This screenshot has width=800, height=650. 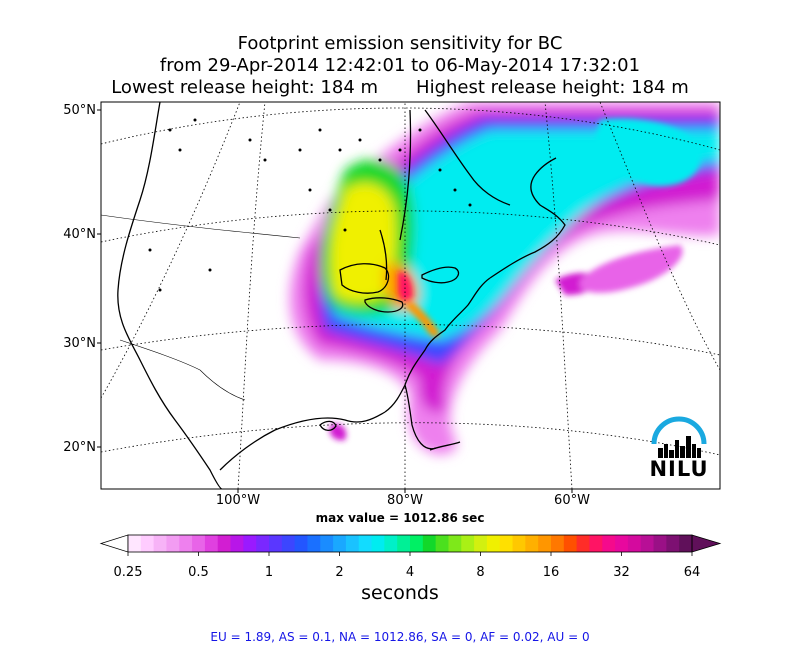 What do you see at coordinates (238, 500) in the screenshot?
I see `lon-label-100w: 100°W` at bounding box center [238, 500].